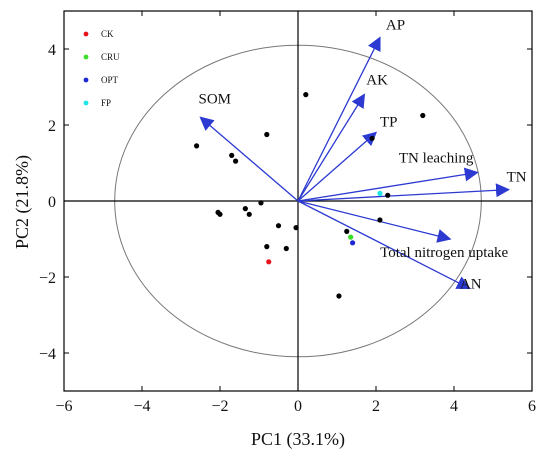  What do you see at coordinates (47, 278) in the screenshot?
I see `y-tick-label: −2` at bounding box center [47, 278].